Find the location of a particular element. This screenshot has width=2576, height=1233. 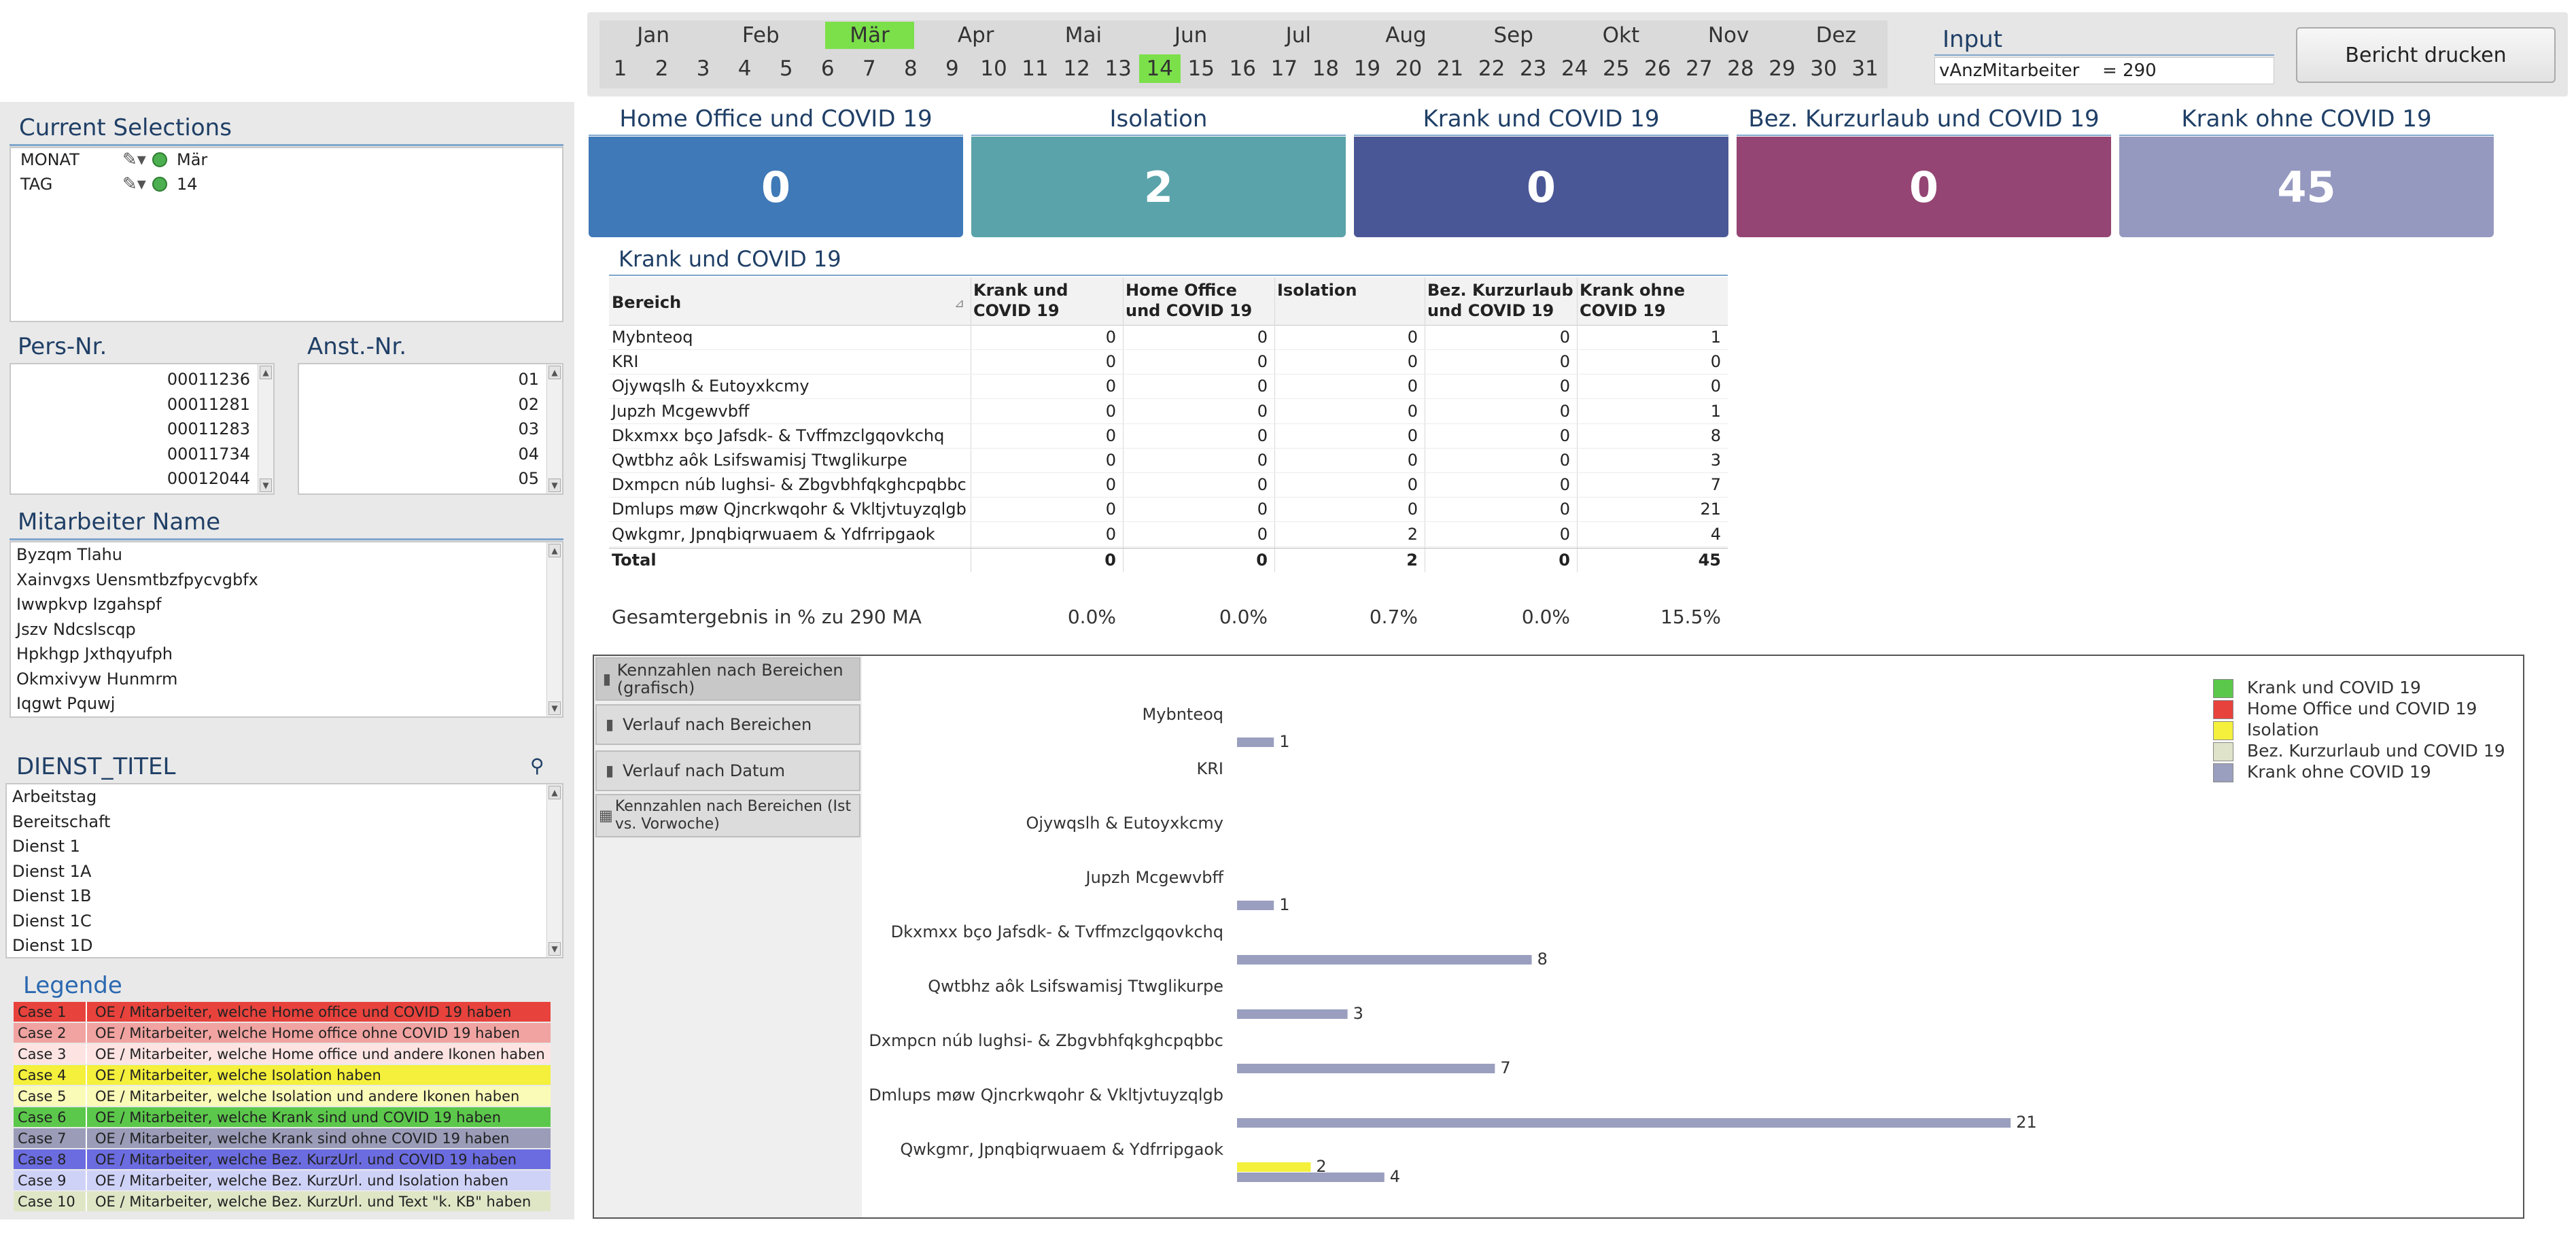

day-18: 18 is located at coordinates (1326, 69).